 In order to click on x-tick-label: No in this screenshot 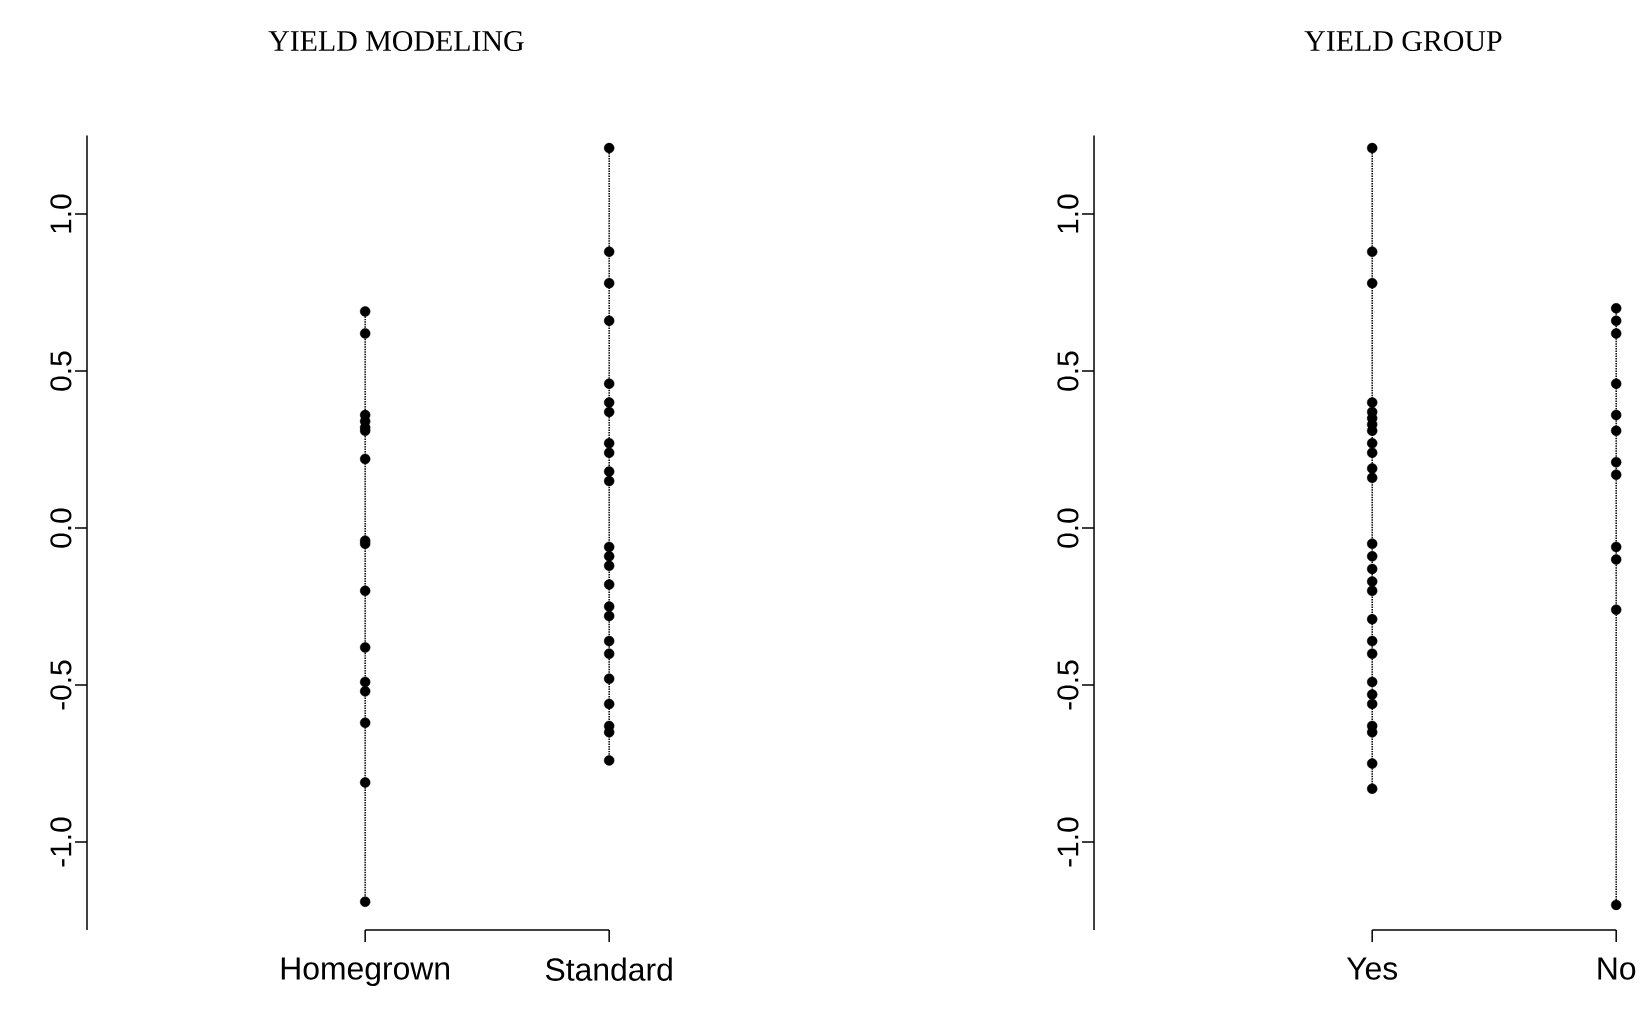, I will do `click(1617, 968)`.